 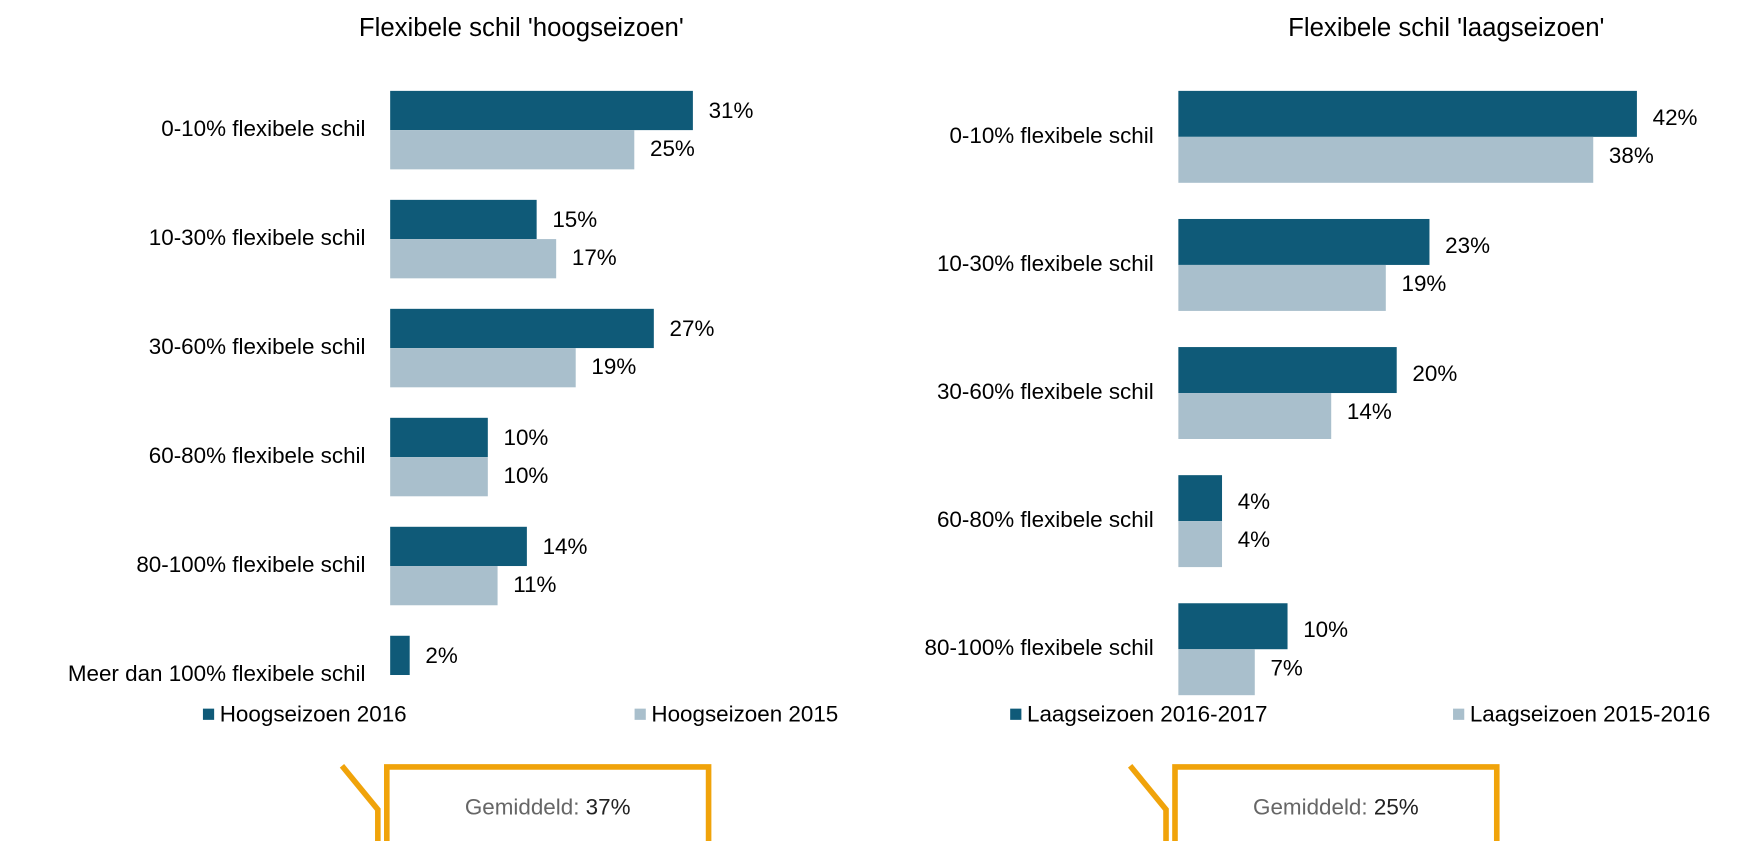 What do you see at coordinates (217, 673) in the screenshot?
I see `category-label: Meer dan 100% flexibele schil` at bounding box center [217, 673].